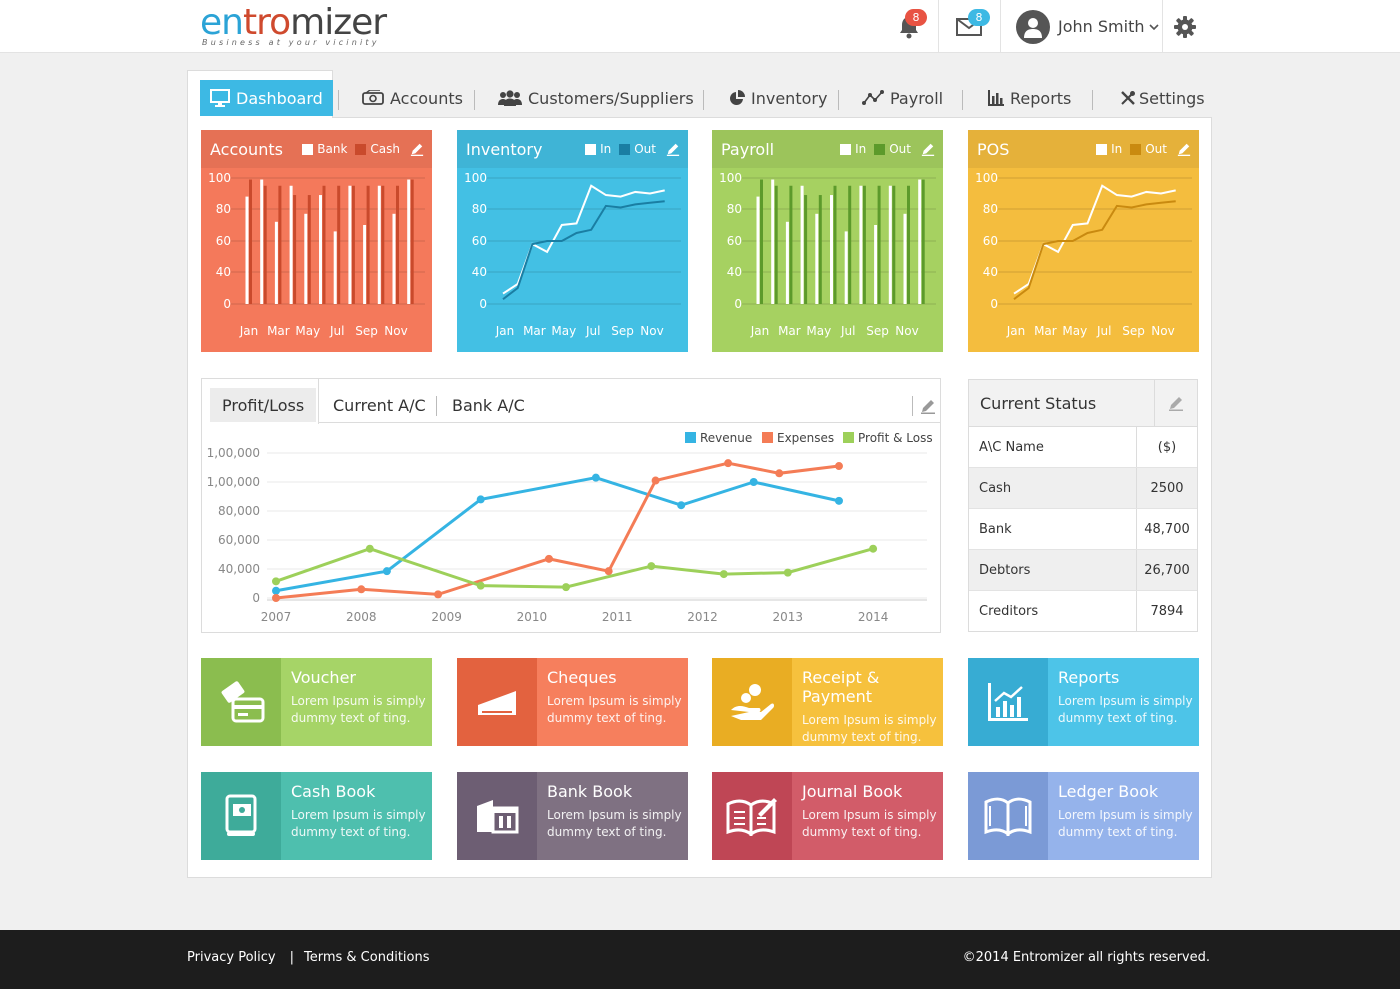 The width and height of the screenshot is (1400, 989). What do you see at coordinates (1083, 570) in the screenshot?
I see `table-row: Debtors 26,700` at bounding box center [1083, 570].